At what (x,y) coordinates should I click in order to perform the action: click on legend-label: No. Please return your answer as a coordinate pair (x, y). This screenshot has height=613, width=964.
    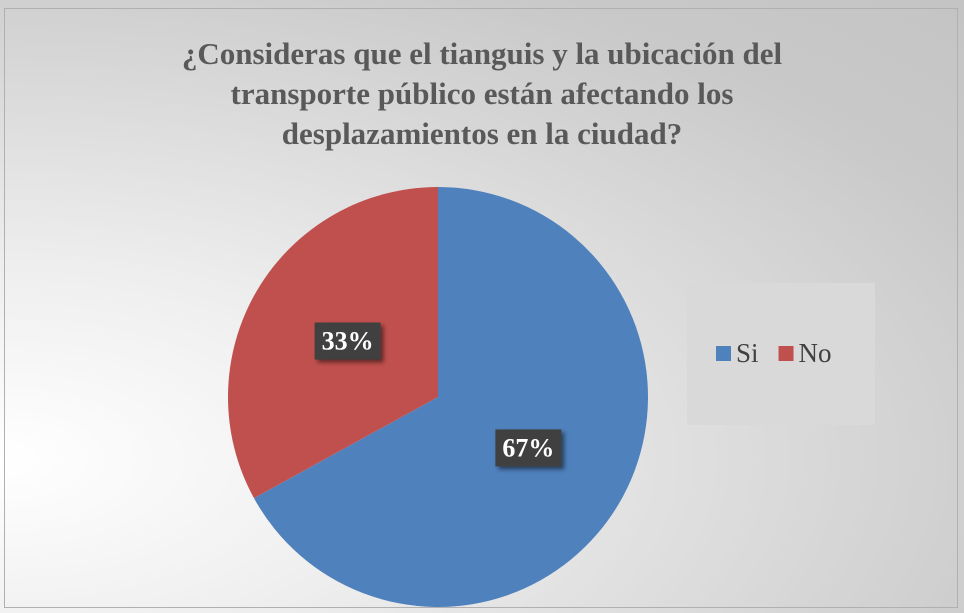
    Looking at the image, I should click on (815, 353).